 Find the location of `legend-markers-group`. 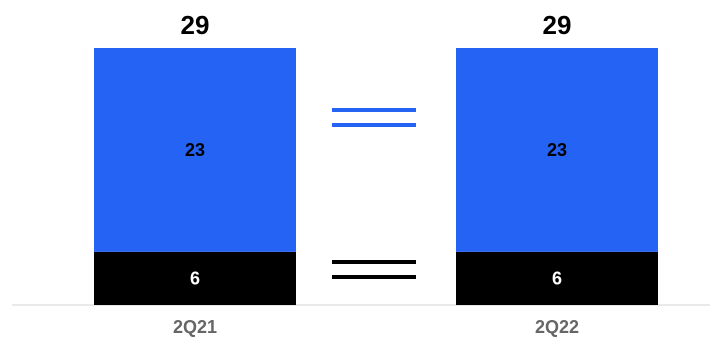

legend-markers-group is located at coordinates (374, 193).